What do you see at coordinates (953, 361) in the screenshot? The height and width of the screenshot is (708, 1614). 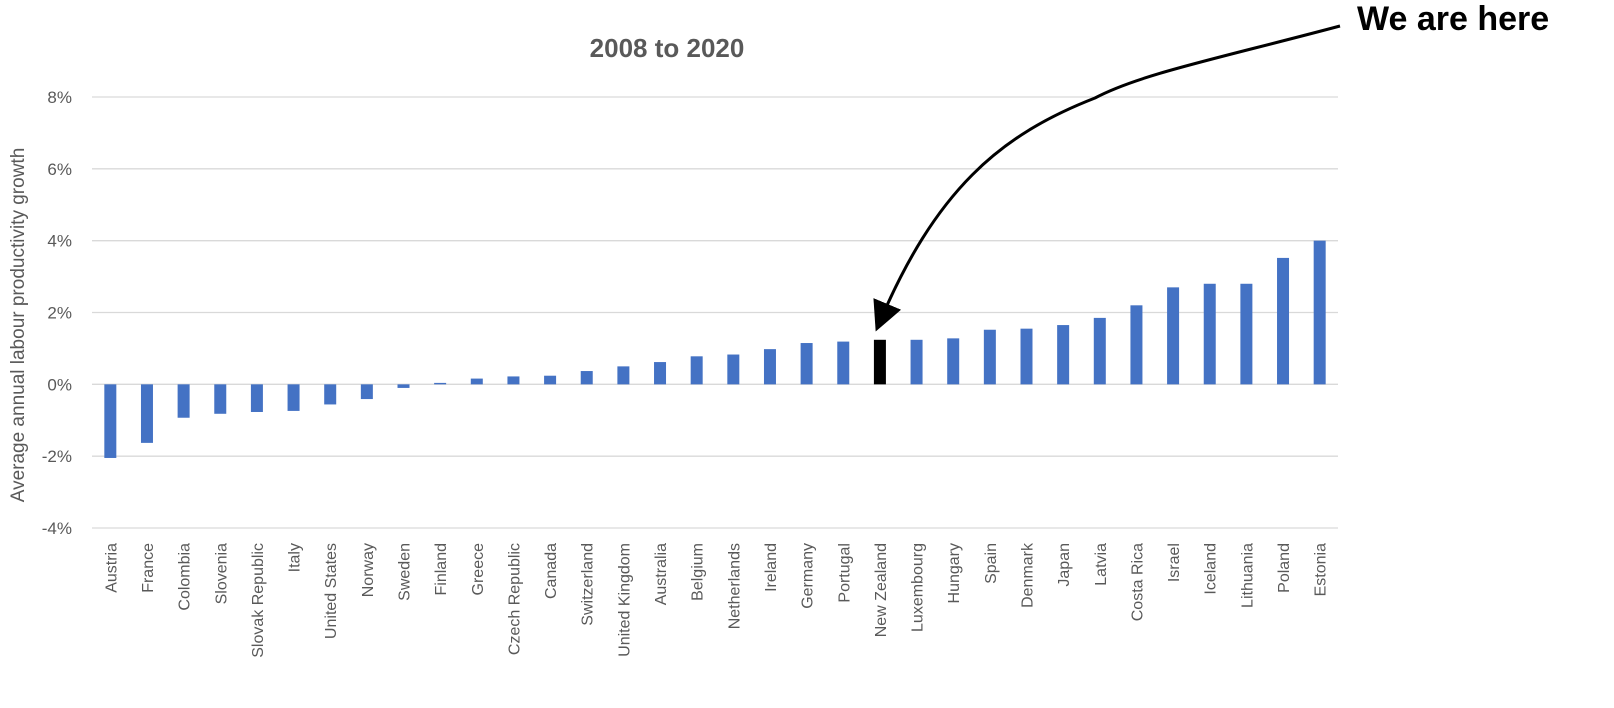 I see `bar-hungary` at bounding box center [953, 361].